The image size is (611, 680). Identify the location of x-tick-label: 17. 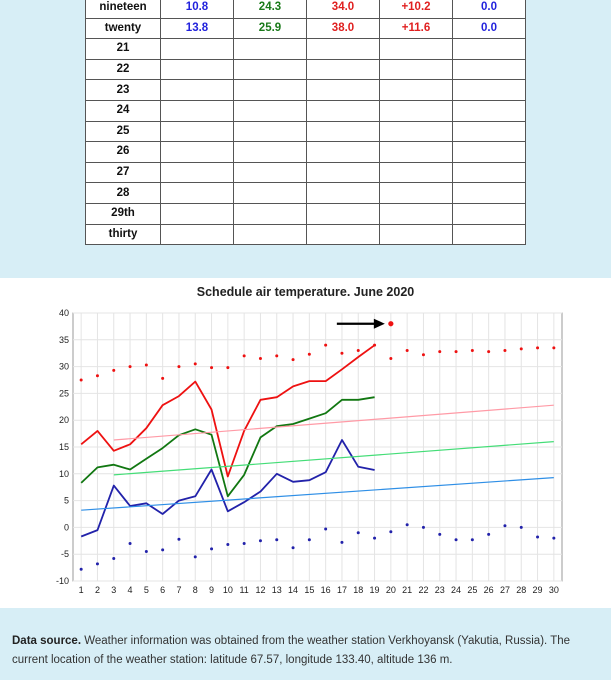
(342, 590).